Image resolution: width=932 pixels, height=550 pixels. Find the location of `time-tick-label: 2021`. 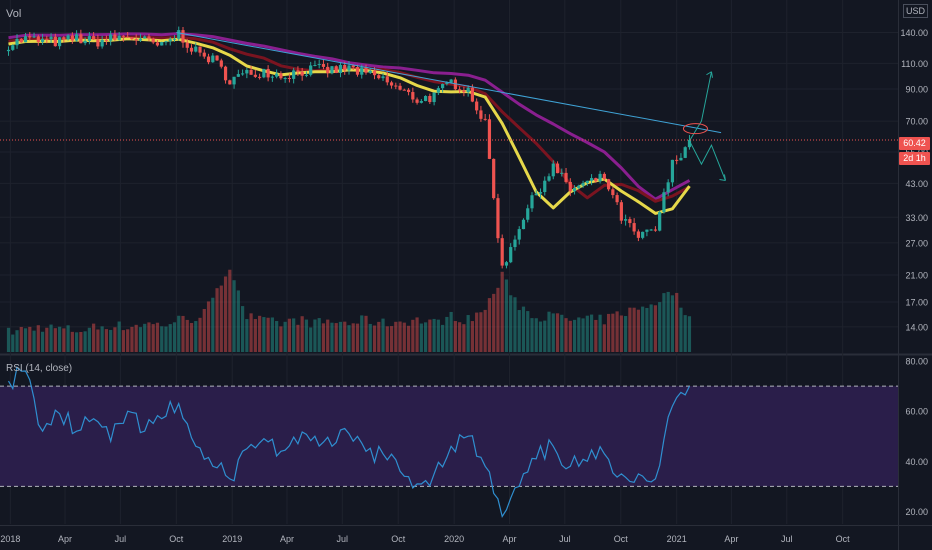

time-tick-label: 2021 is located at coordinates (677, 539).